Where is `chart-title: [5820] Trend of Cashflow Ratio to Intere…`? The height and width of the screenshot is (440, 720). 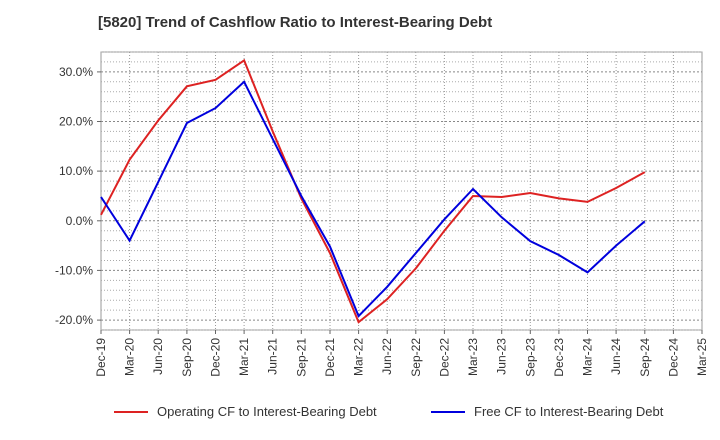 chart-title: [5820] Trend of Cashflow Ratio to Intere… is located at coordinates (295, 22).